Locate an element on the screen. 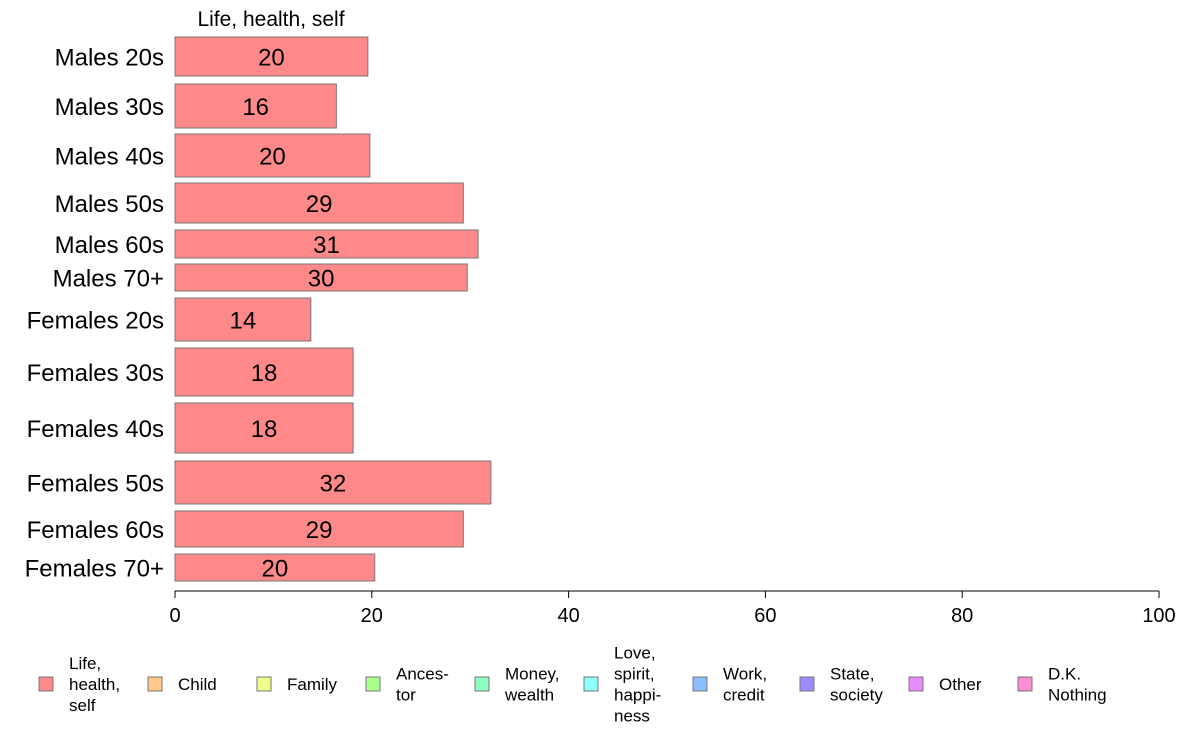 The image size is (1188, 736). chart-title: Life, health, self is located at coordinates (270, 19).